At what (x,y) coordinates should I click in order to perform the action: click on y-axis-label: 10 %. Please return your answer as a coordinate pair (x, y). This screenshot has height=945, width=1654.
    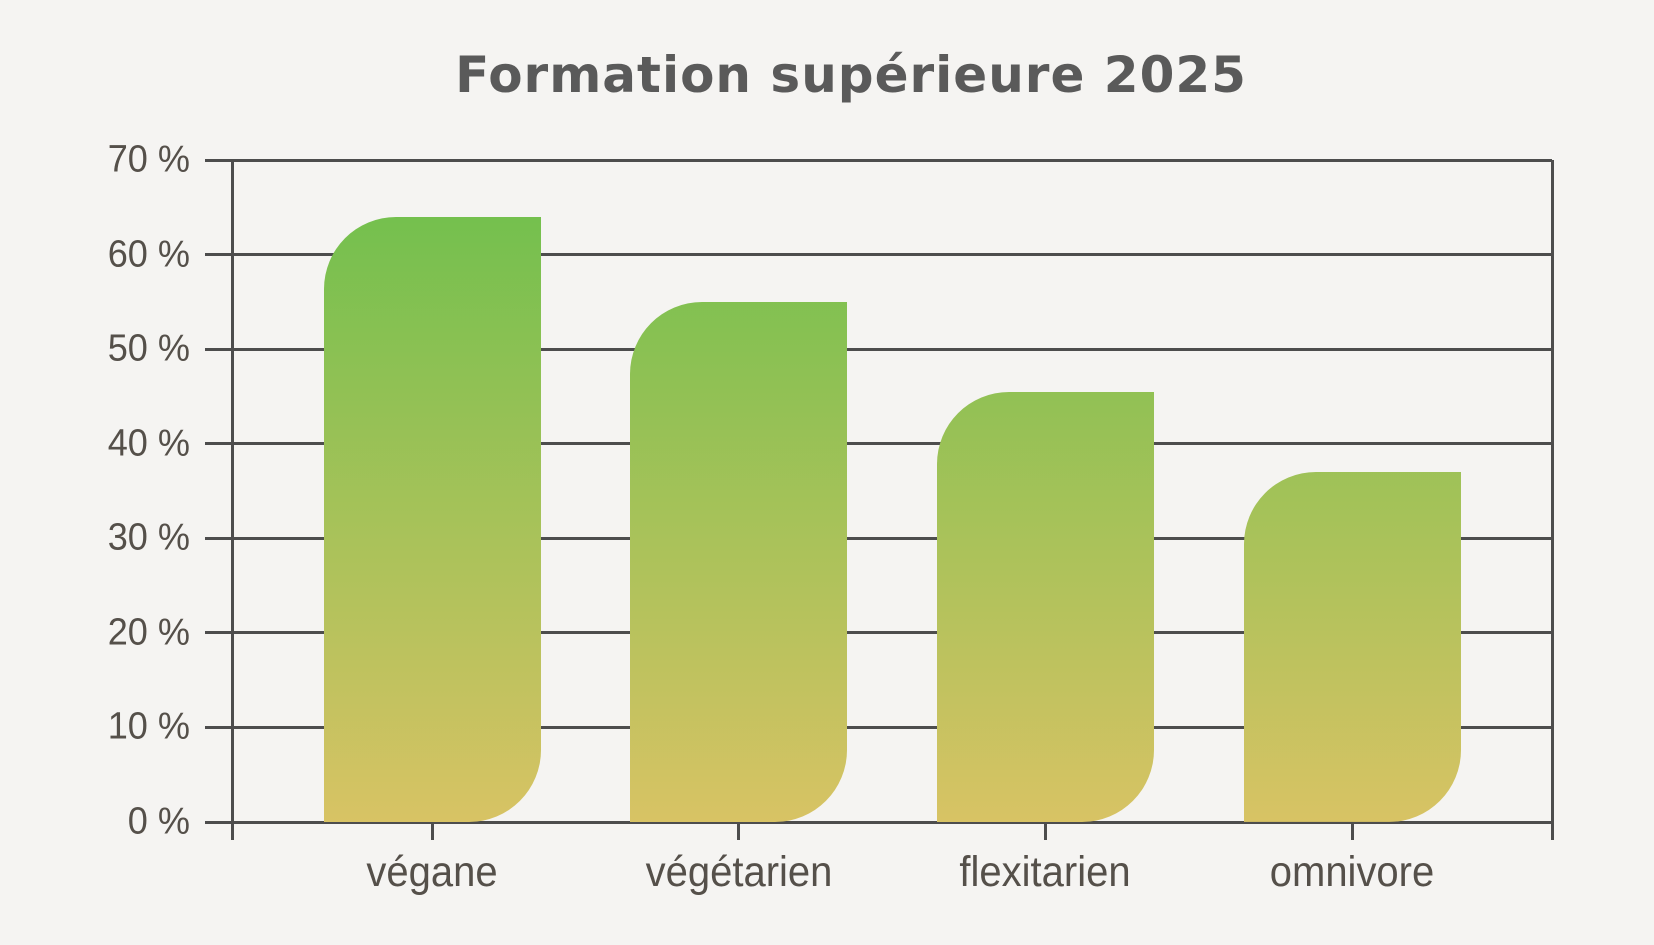
    Looking at the image, I should click on (148, 726).